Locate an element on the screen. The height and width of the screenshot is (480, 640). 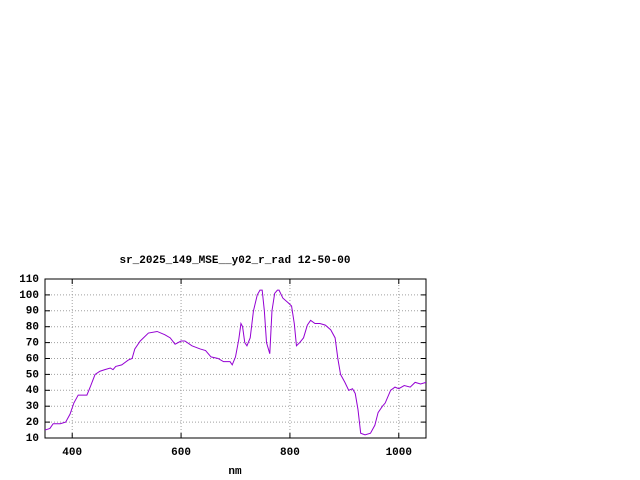
y-tick-label: 70 is located at coordinates (32, 344).